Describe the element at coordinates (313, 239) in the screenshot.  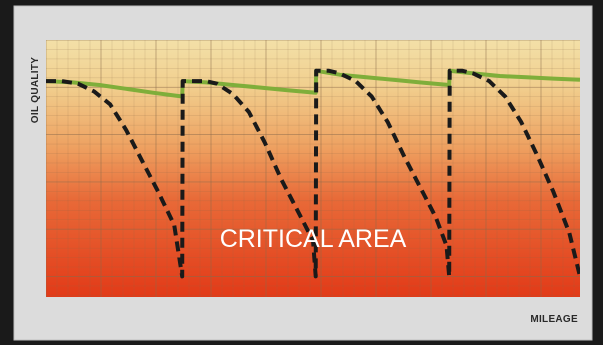
I see `critical-area-label: CRITICAL AREA` at that location.